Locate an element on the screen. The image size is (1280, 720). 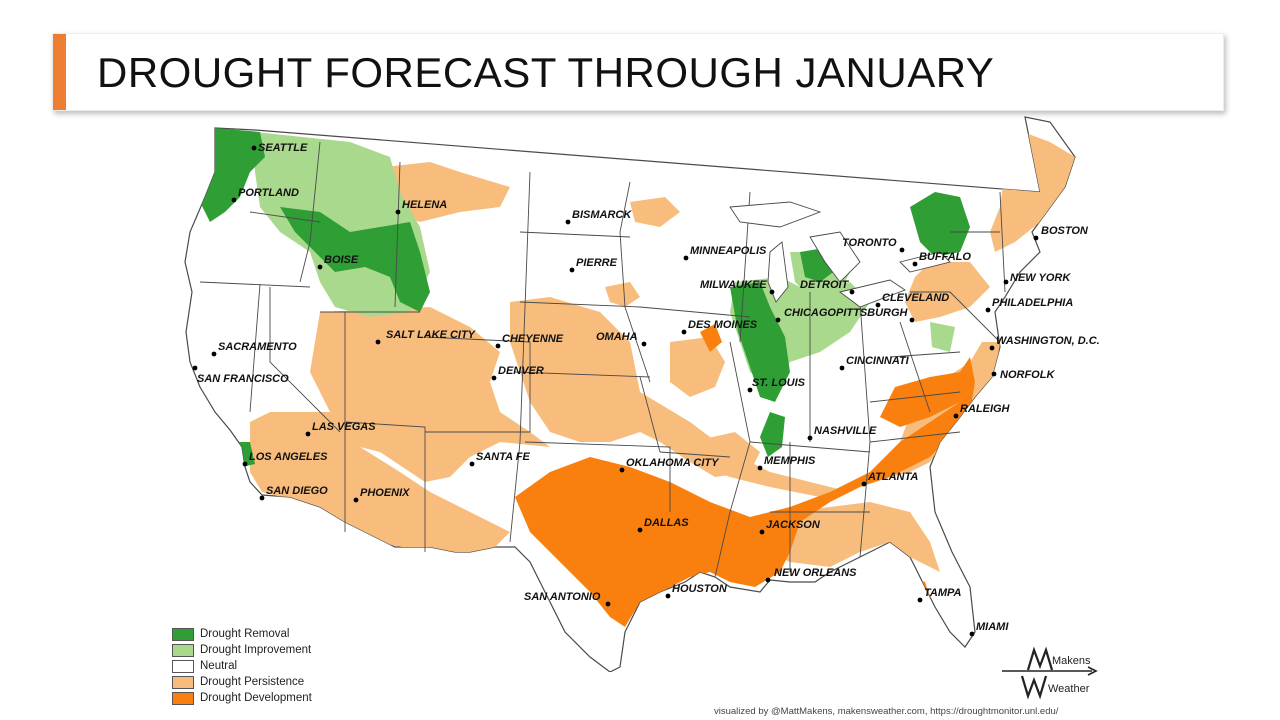
logo-text-makens: Makens is located at coordinates (1071, 661).